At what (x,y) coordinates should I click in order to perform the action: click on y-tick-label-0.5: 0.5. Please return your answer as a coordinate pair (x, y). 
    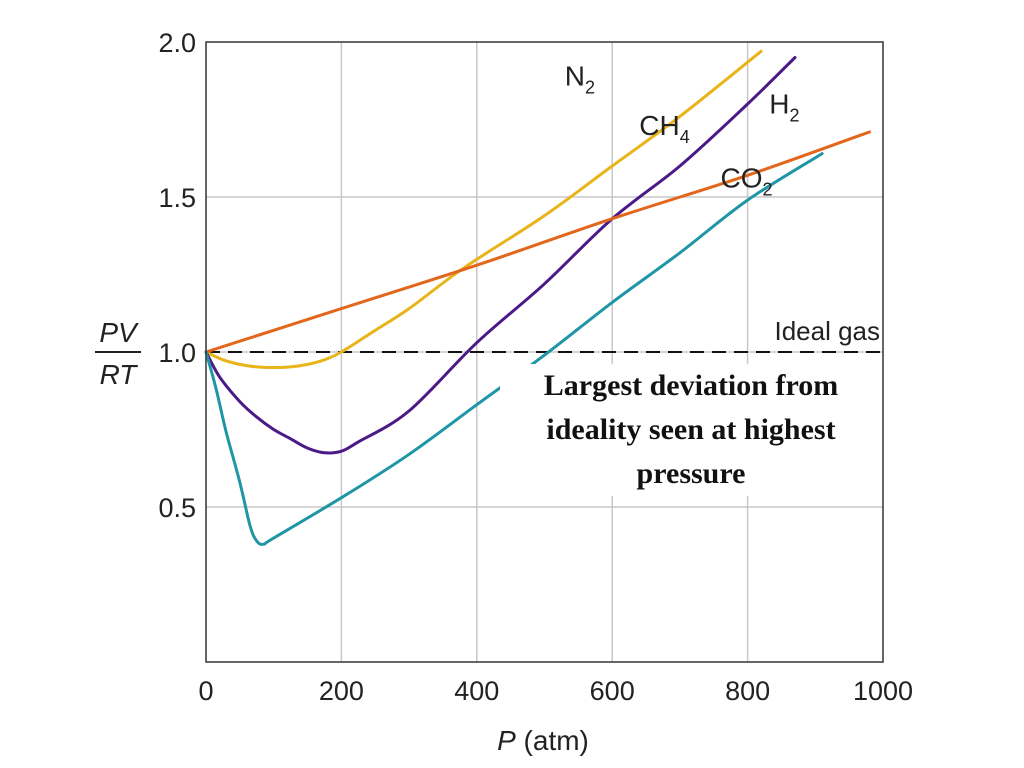
    Looking at the image, I should click on (177, 508).